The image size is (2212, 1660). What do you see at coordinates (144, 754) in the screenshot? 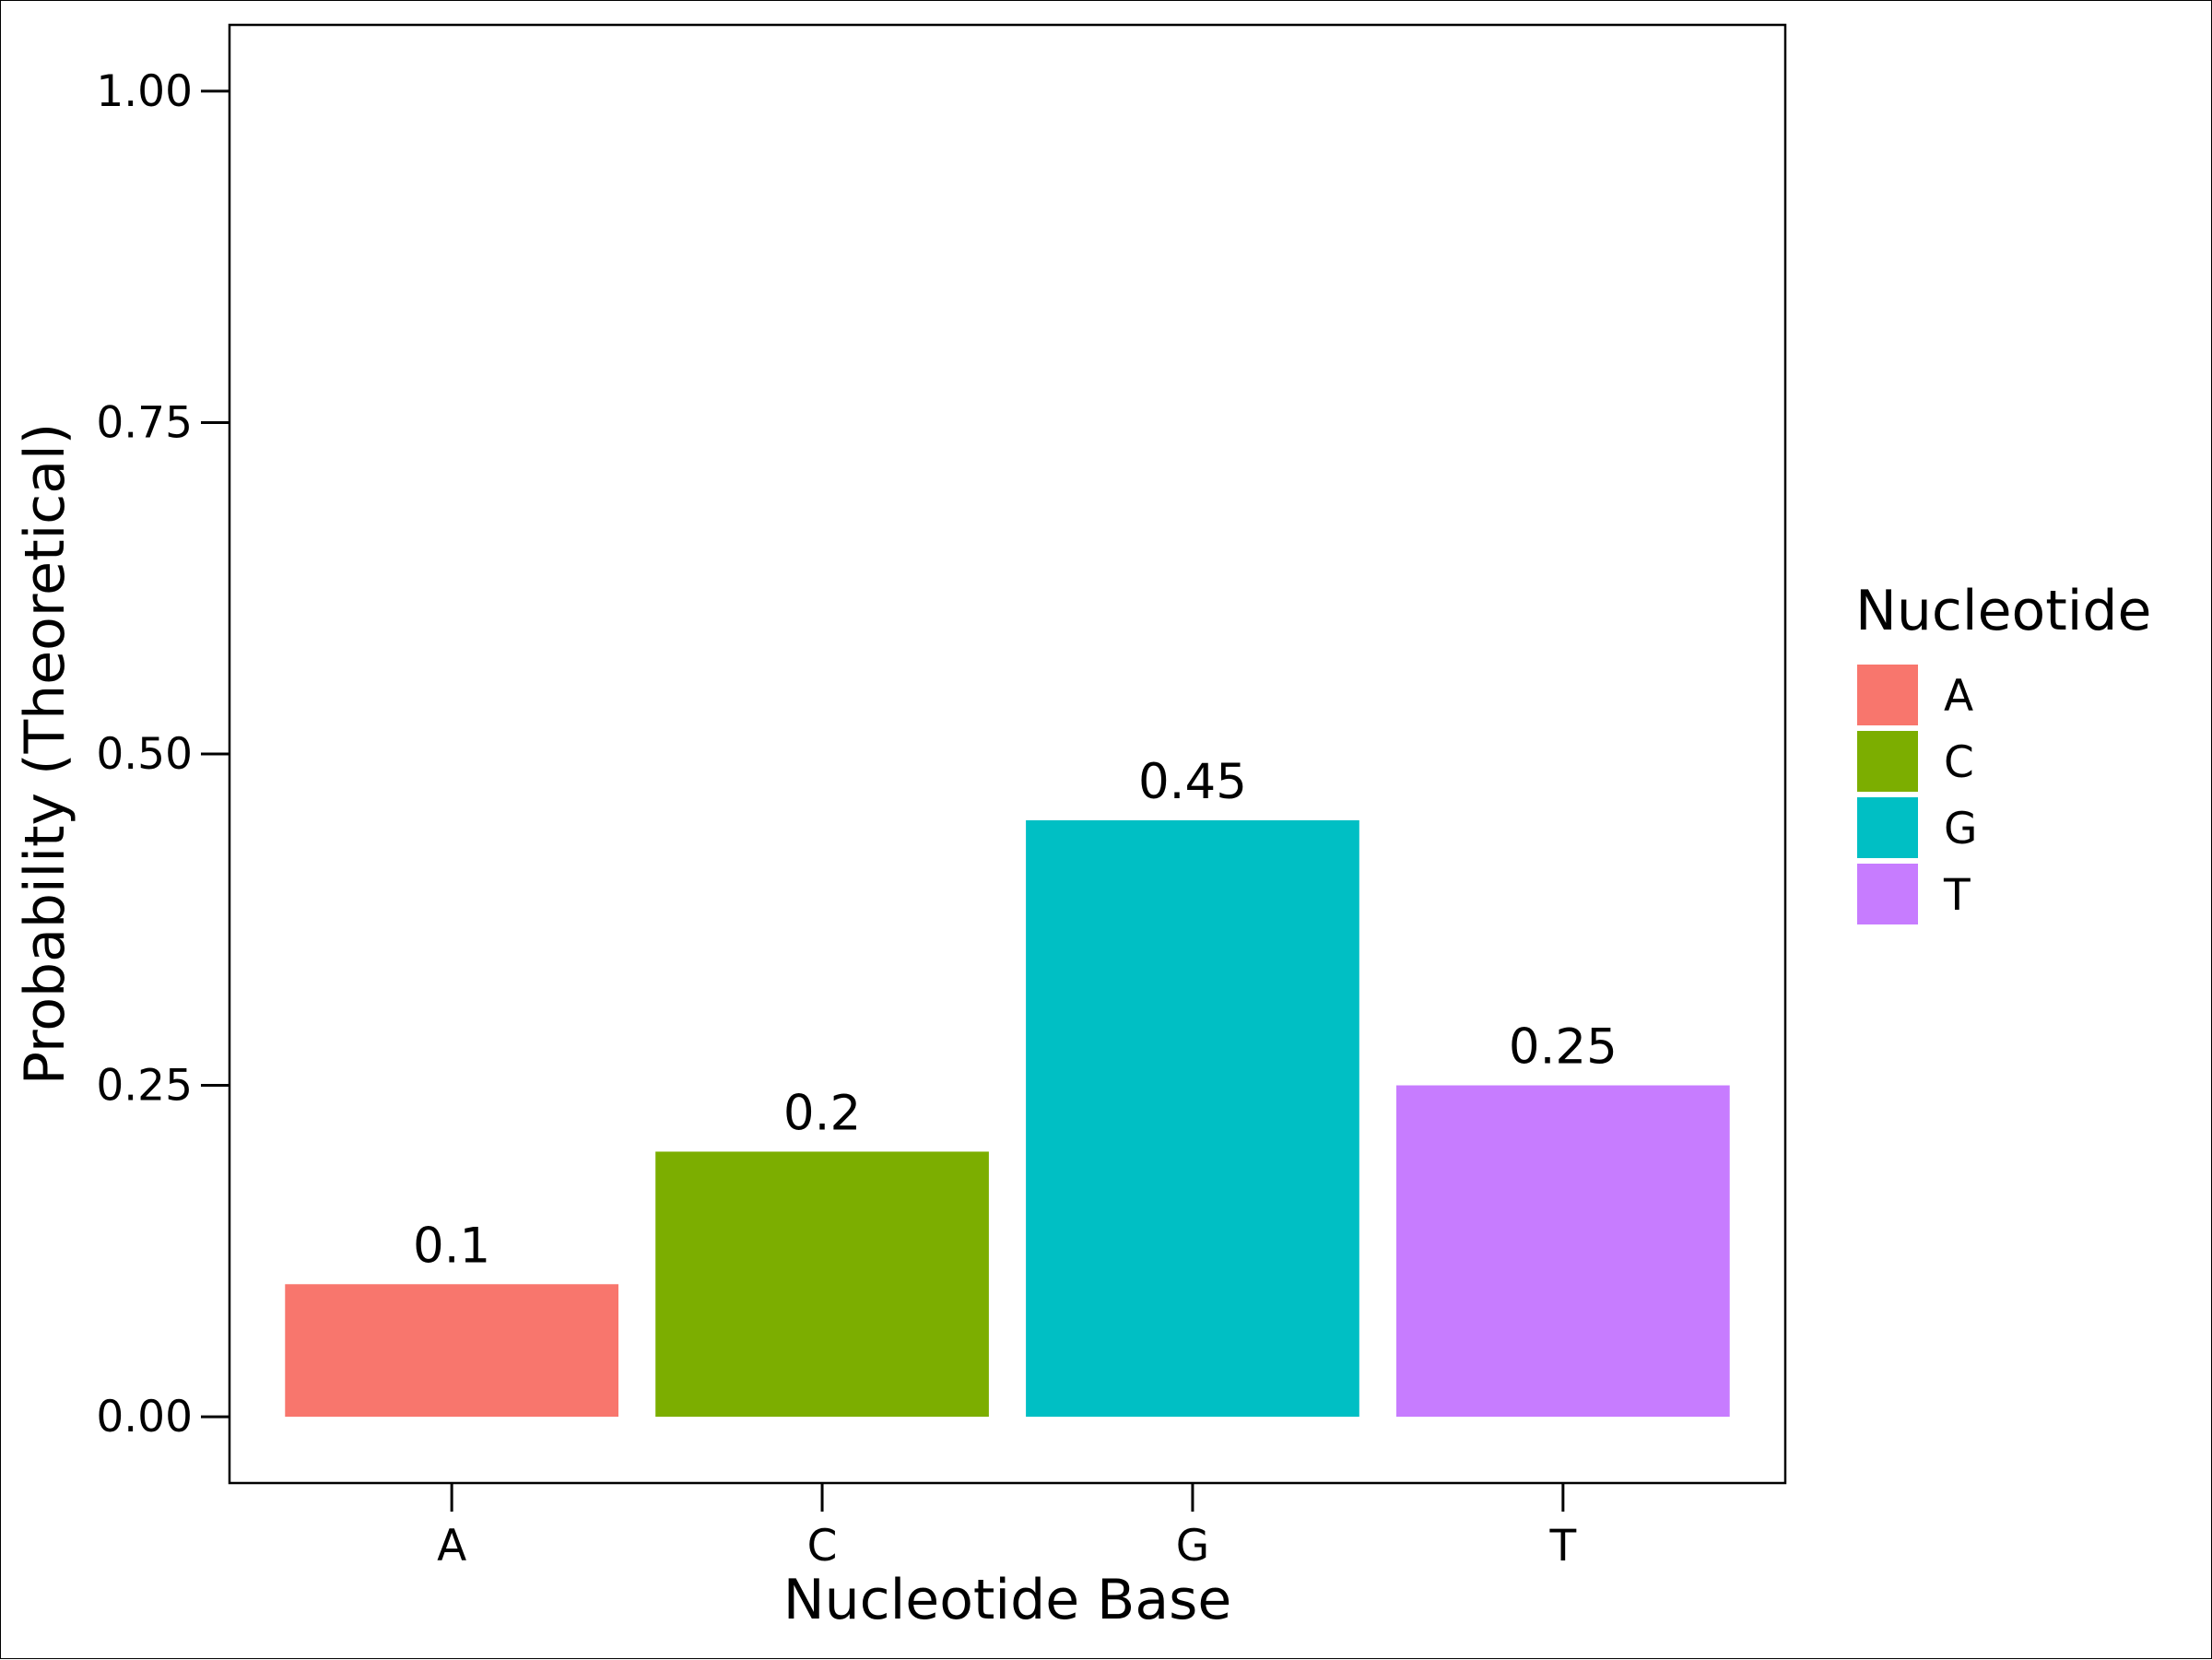
I see `y-tick-label: 0.50` at bounding box center [144, 754].